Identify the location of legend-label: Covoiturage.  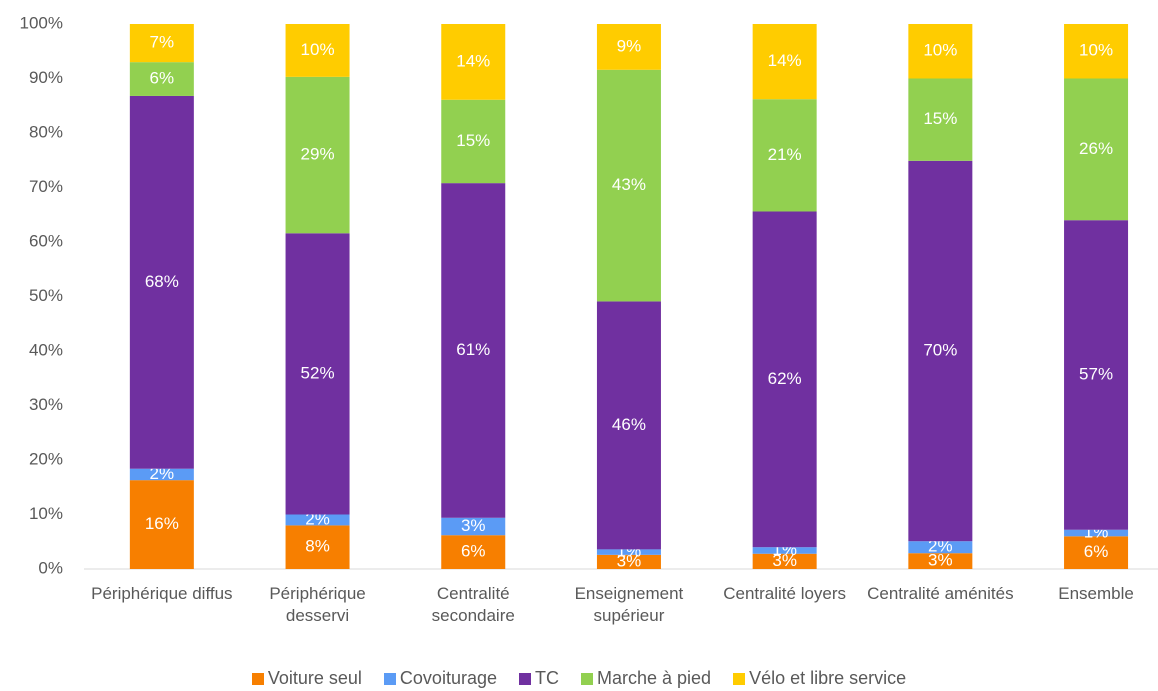
(448, 678).